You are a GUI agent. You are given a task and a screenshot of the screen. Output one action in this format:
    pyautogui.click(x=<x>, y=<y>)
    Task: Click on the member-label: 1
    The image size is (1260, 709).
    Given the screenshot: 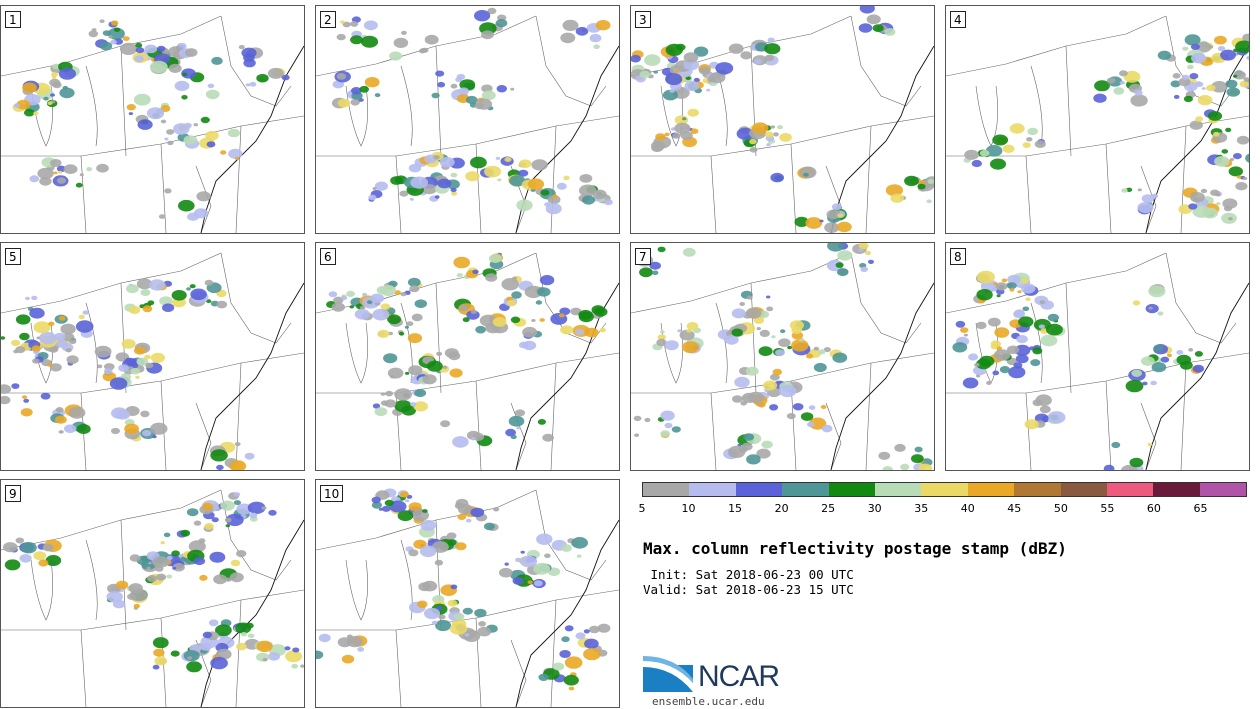 What is the action you would take?
    pyautogui.click(x=13, y=19)
    